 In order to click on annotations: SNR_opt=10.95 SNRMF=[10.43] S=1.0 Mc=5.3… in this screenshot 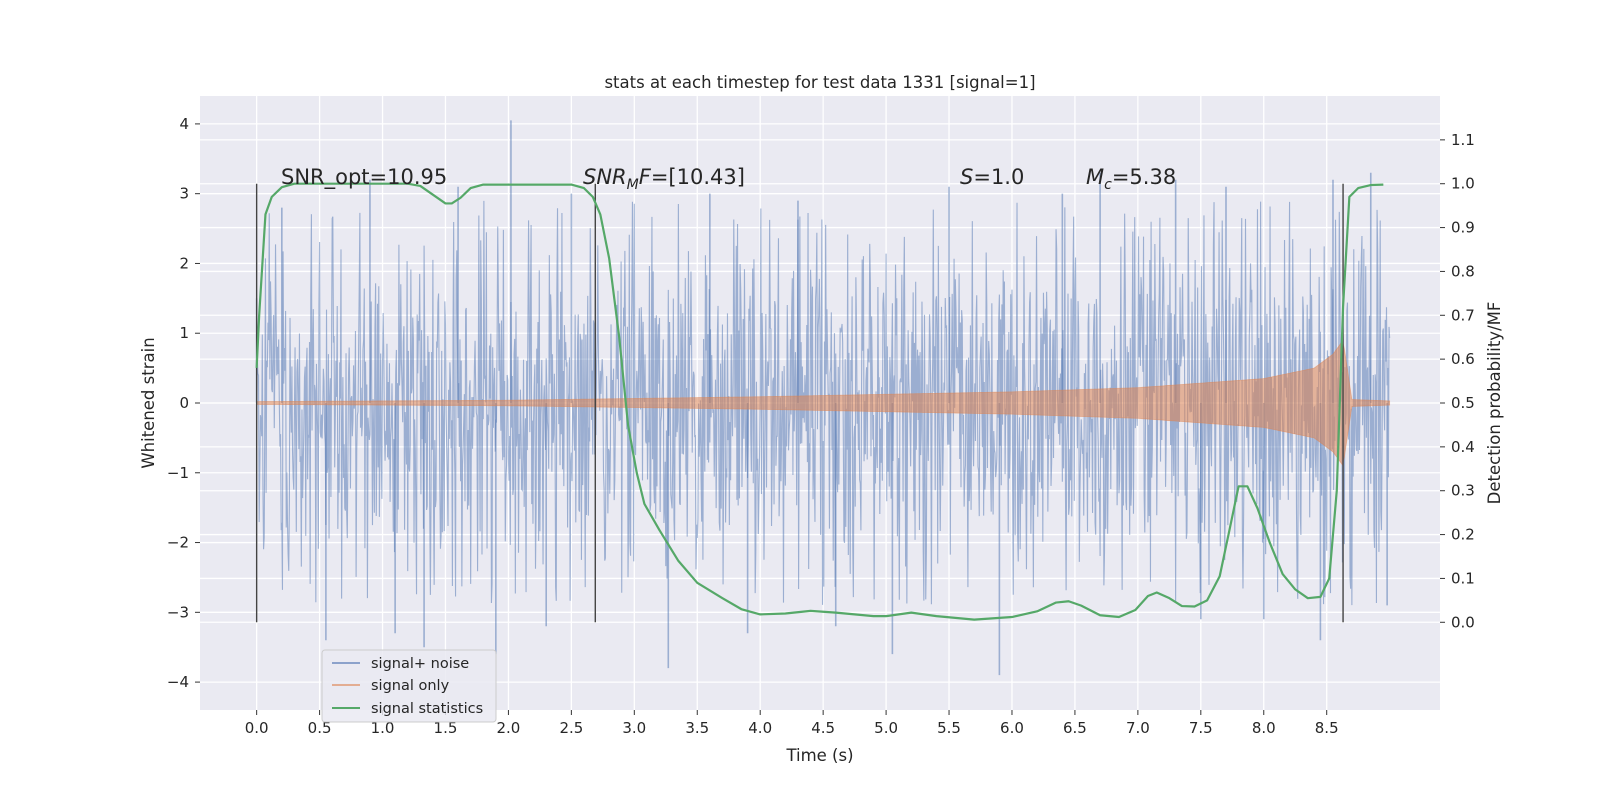, I will do `click(728, 179)`.